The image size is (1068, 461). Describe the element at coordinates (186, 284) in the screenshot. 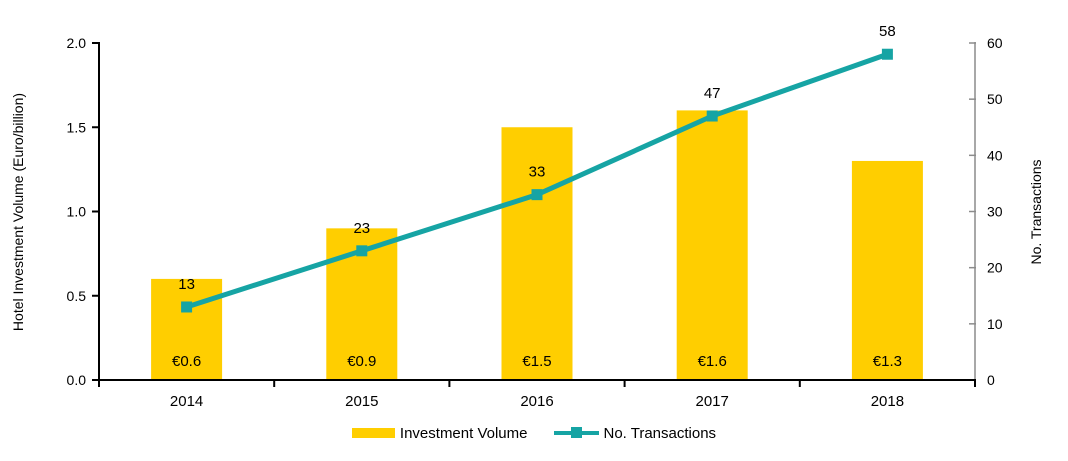

I see `line-label-2014: 13` at that location.